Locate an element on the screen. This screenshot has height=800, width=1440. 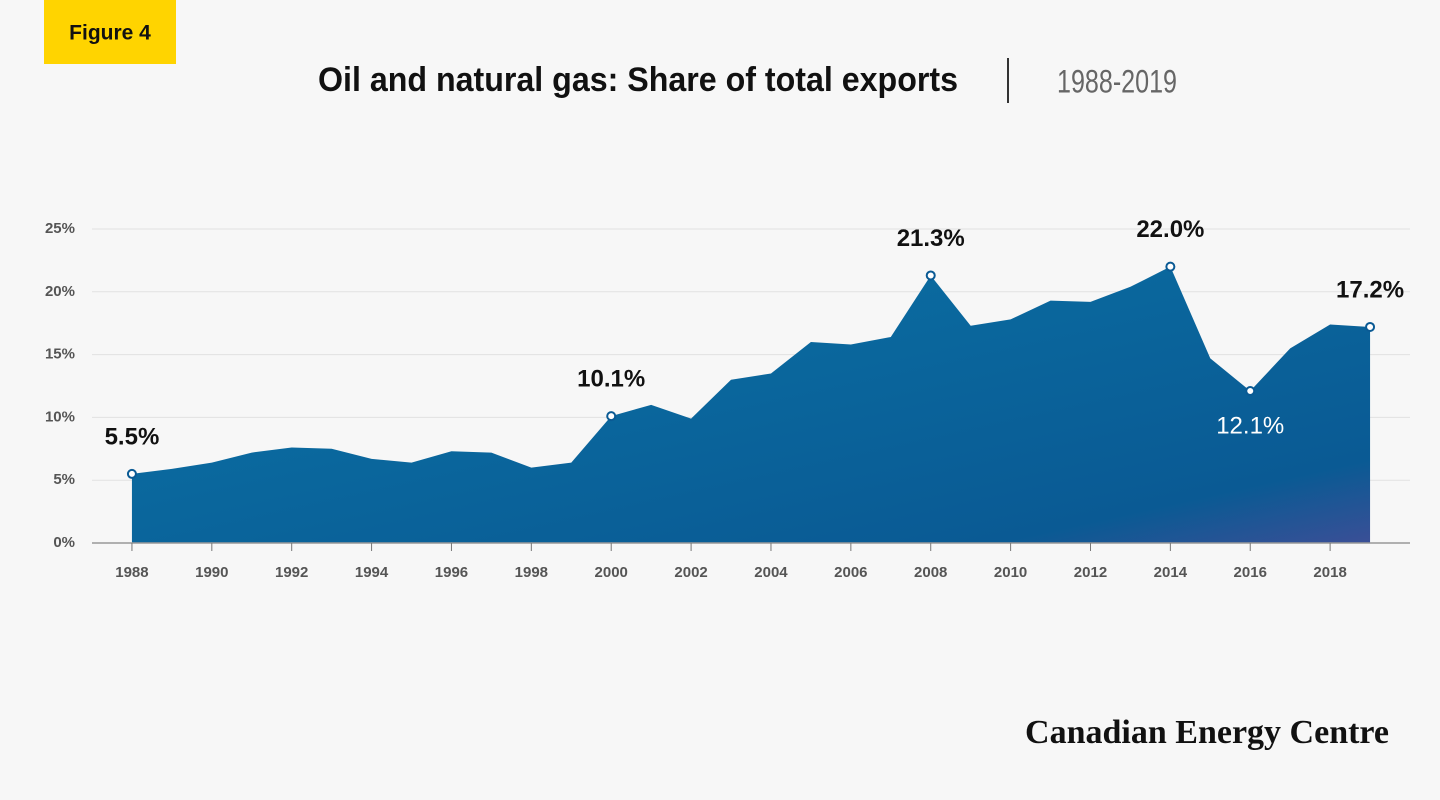
y-tick-label: 10% is located at coordinates (60, 416).